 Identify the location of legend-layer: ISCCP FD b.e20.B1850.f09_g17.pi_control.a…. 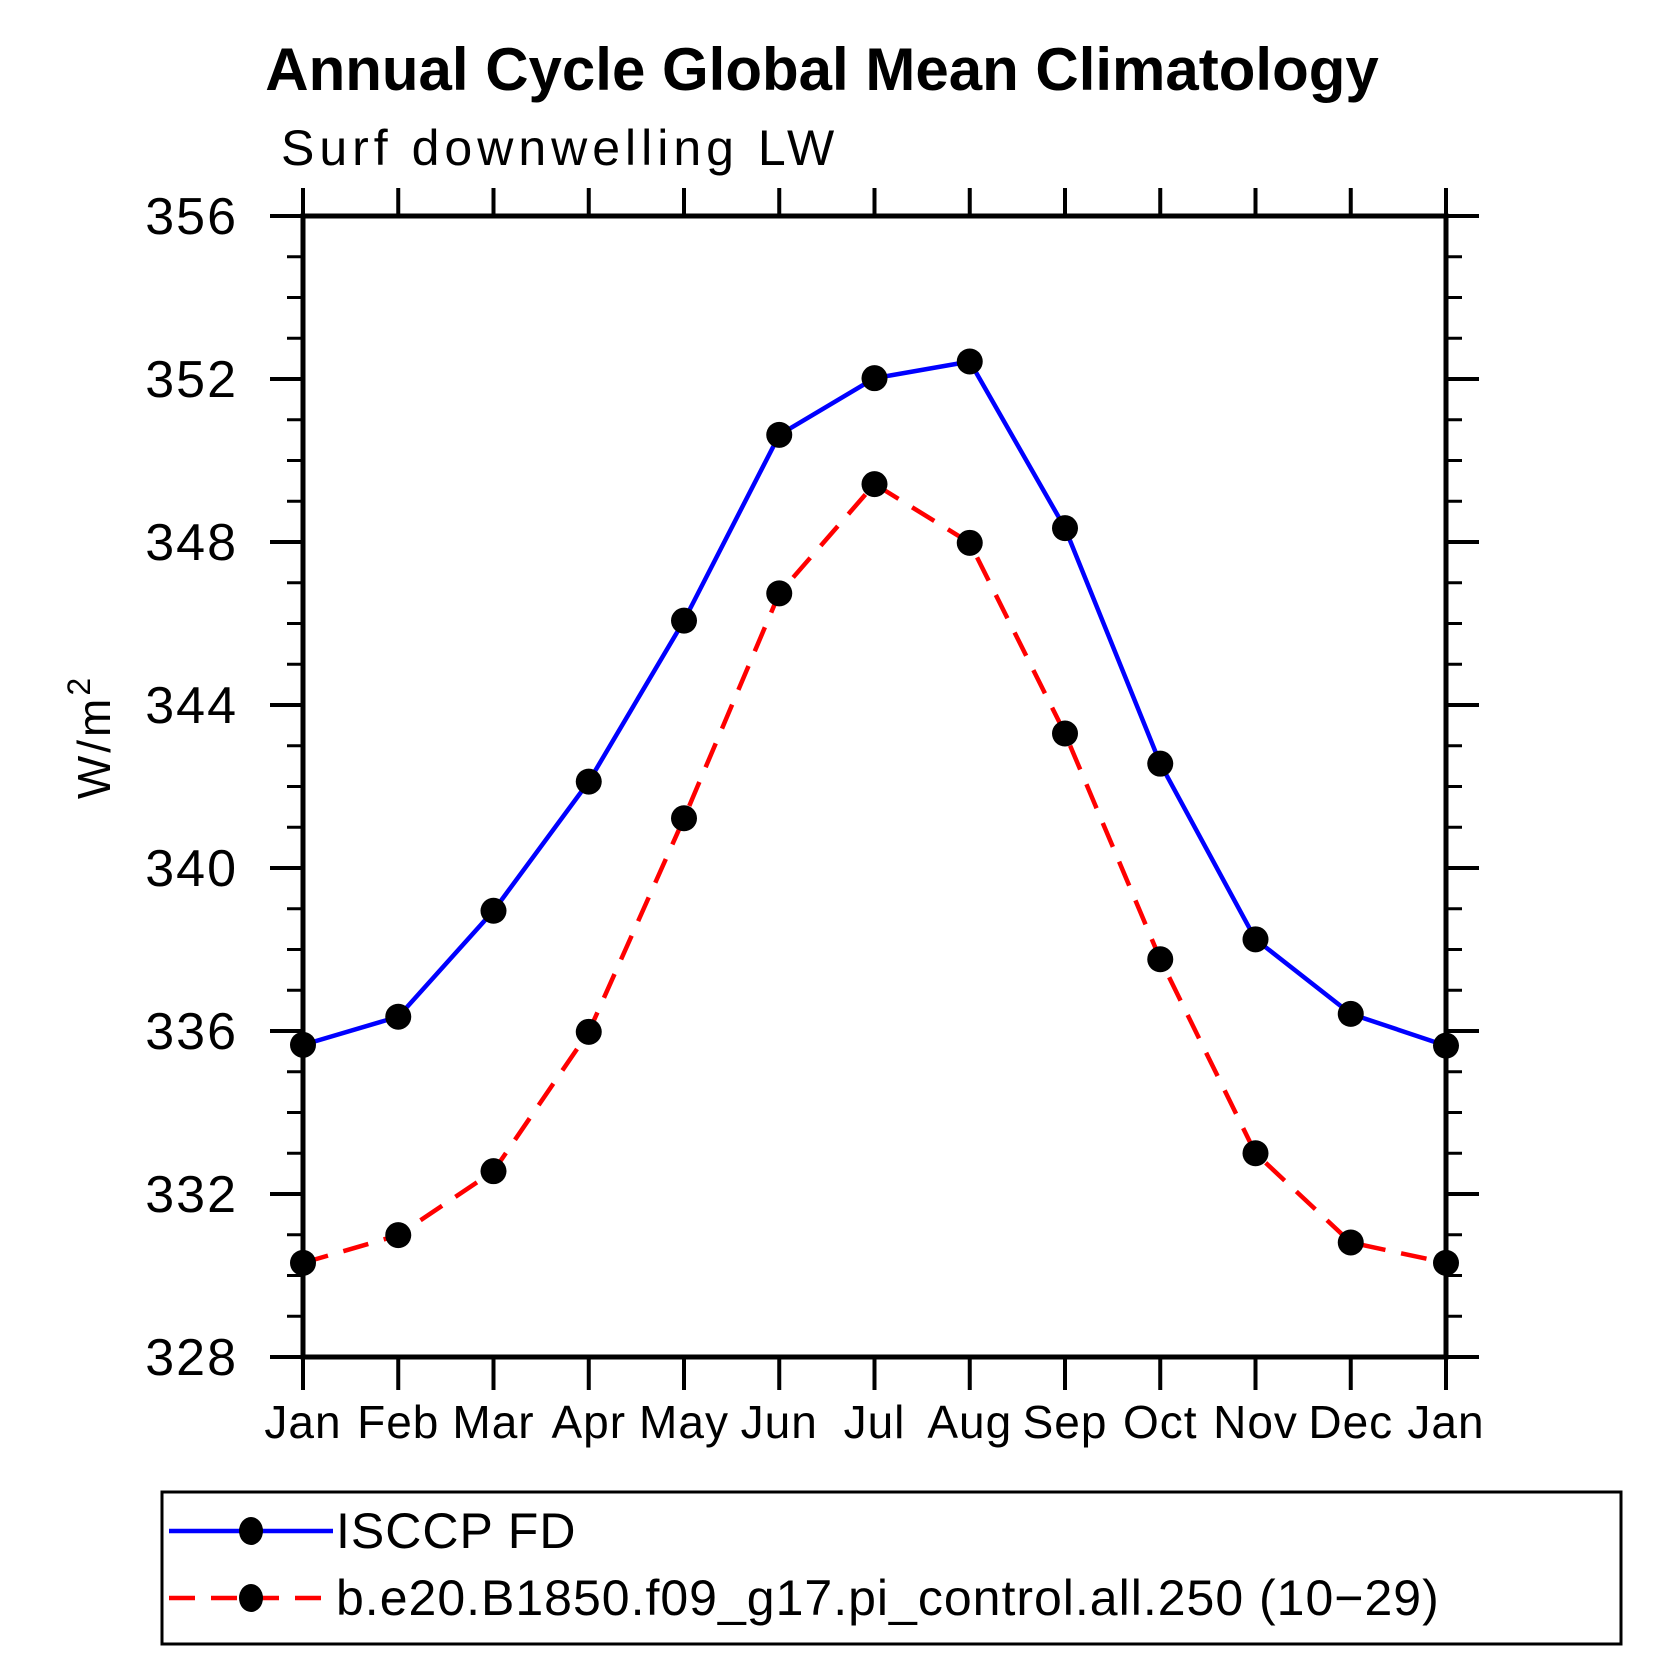
(891, 1568).